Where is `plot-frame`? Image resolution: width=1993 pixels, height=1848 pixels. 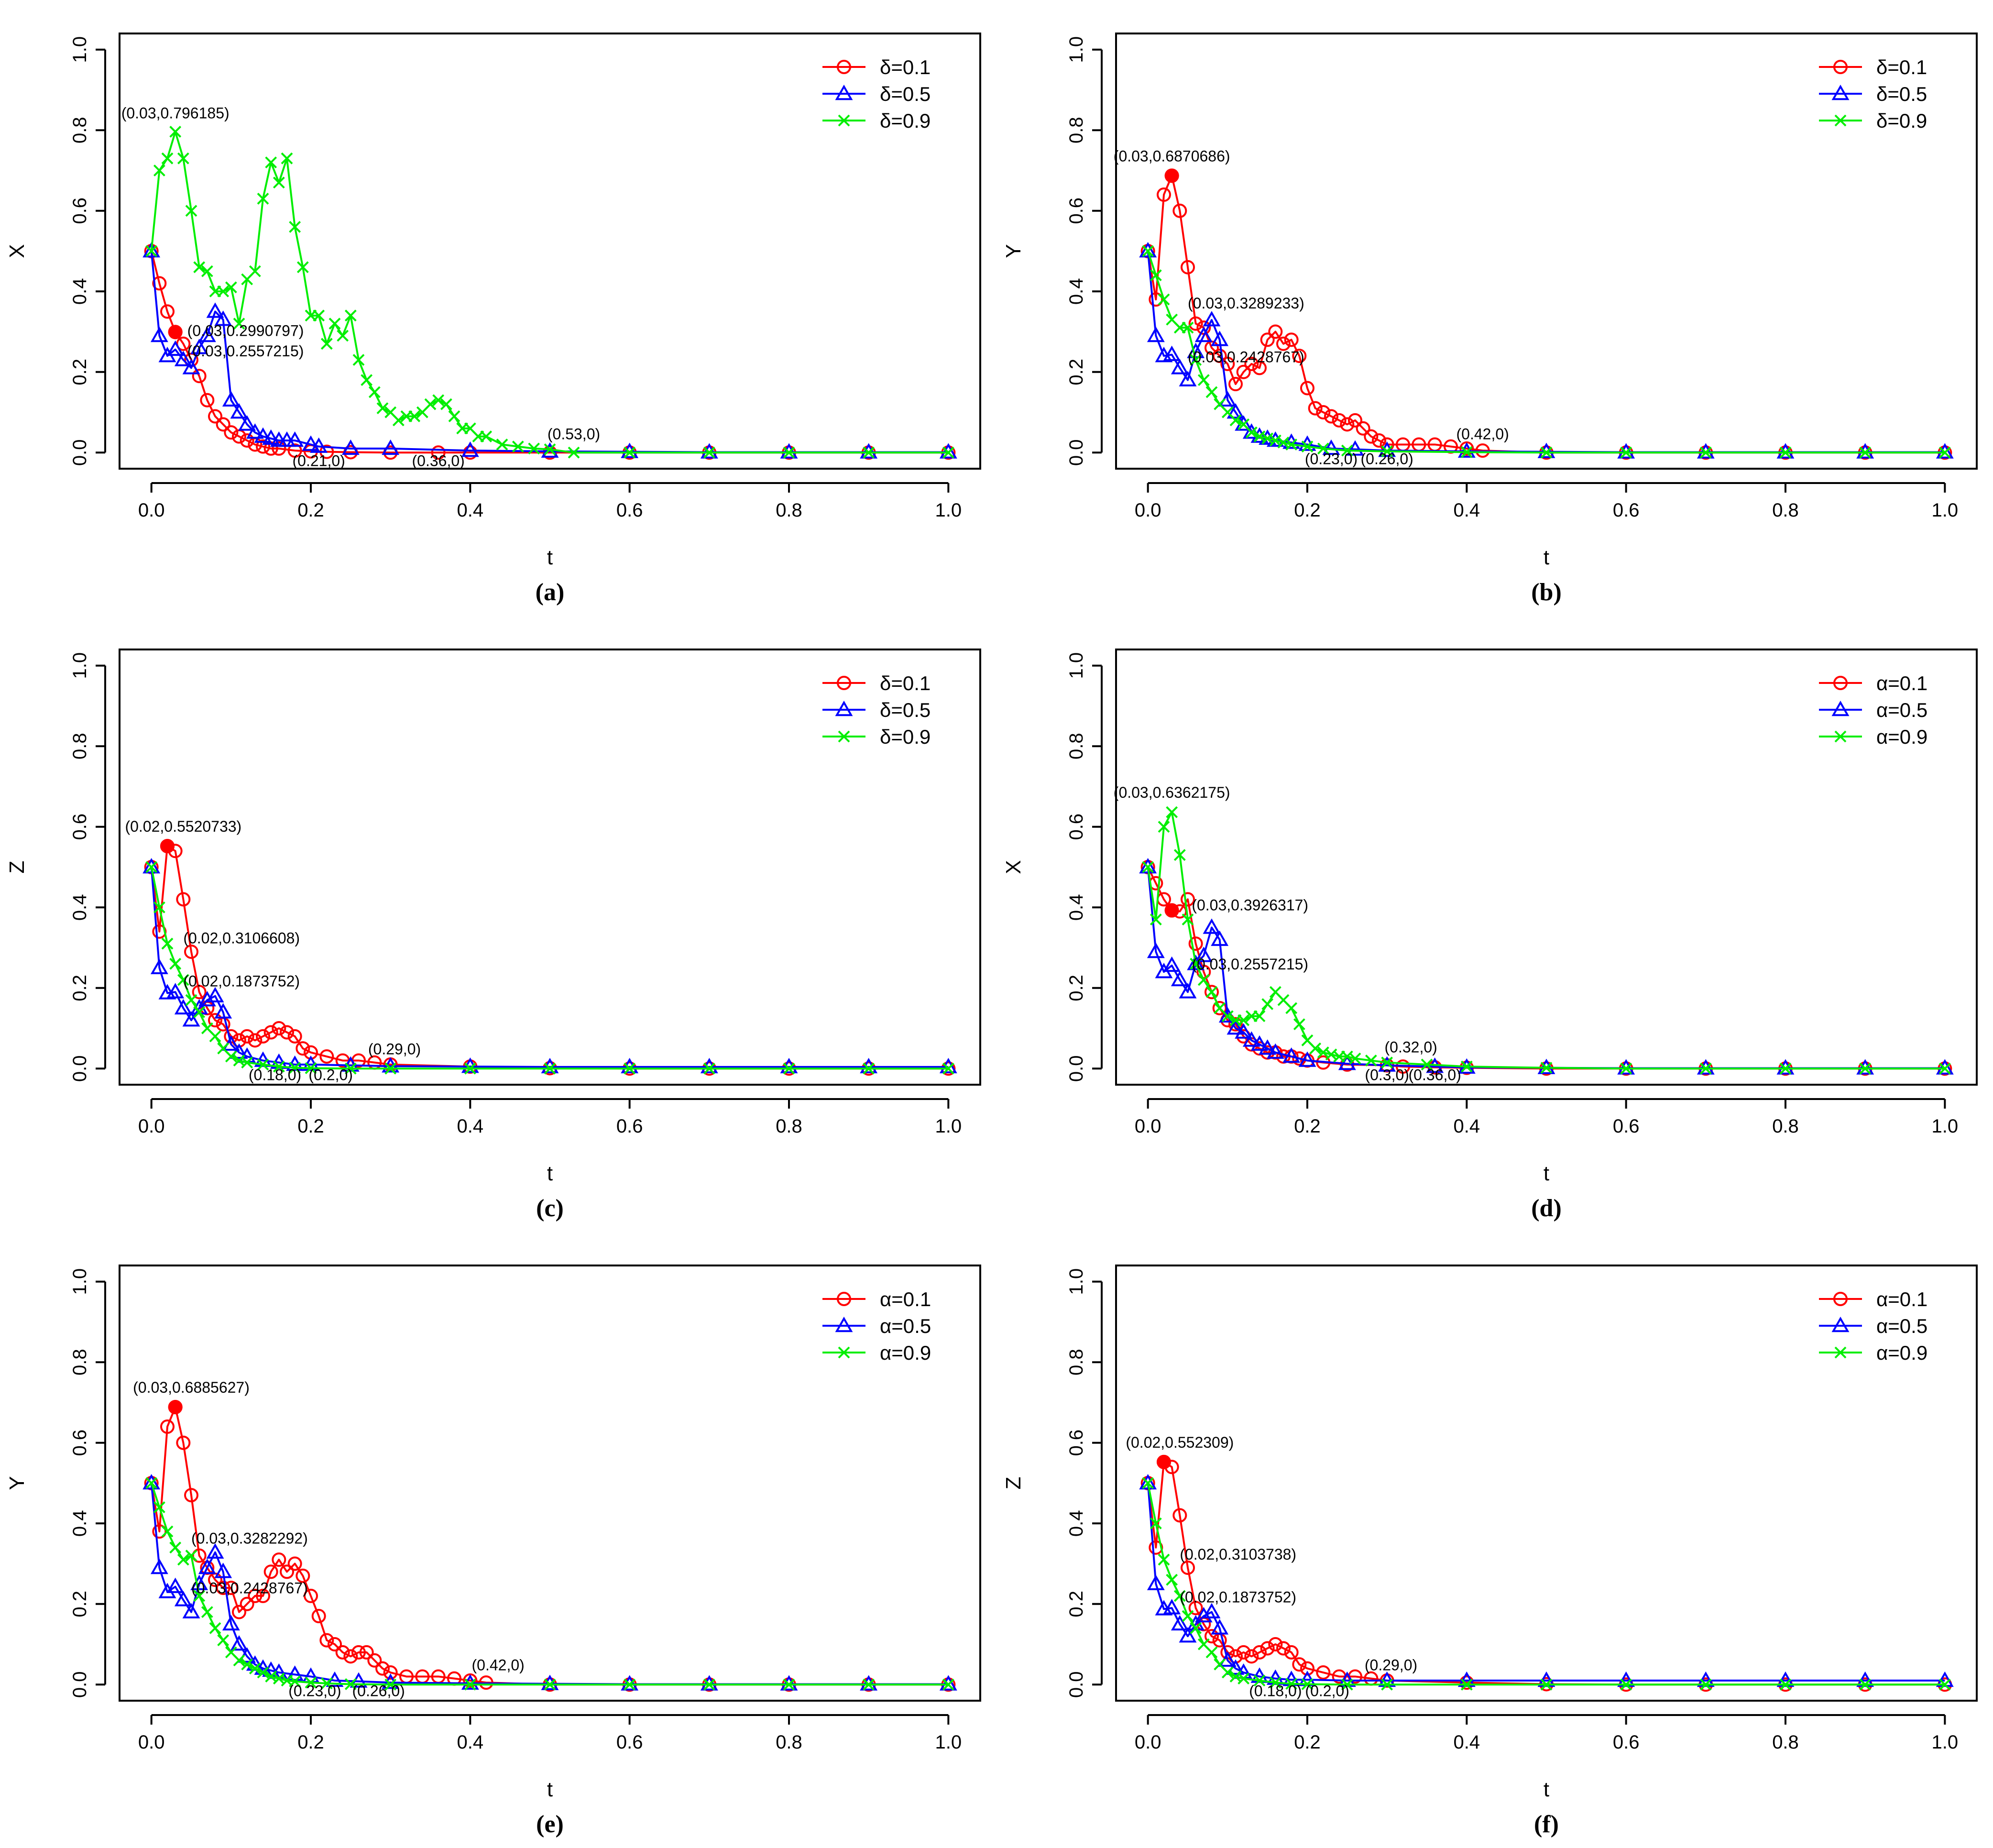
plot-frame is located at coordinates (550, 1483).